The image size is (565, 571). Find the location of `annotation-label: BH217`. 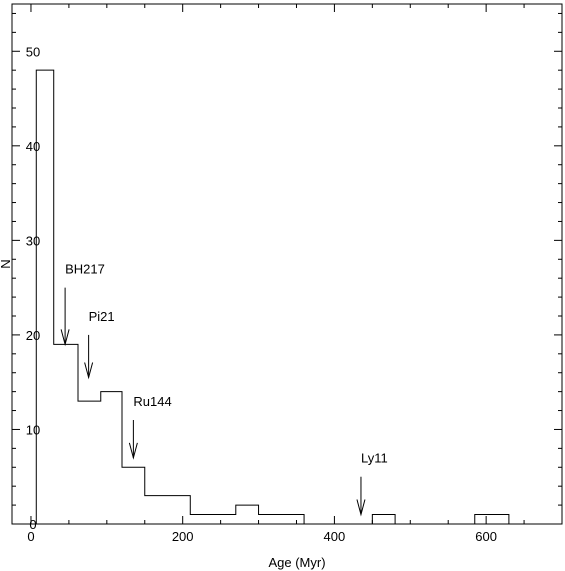

annotation-label: BH217 is located at coordinates (85, 269).